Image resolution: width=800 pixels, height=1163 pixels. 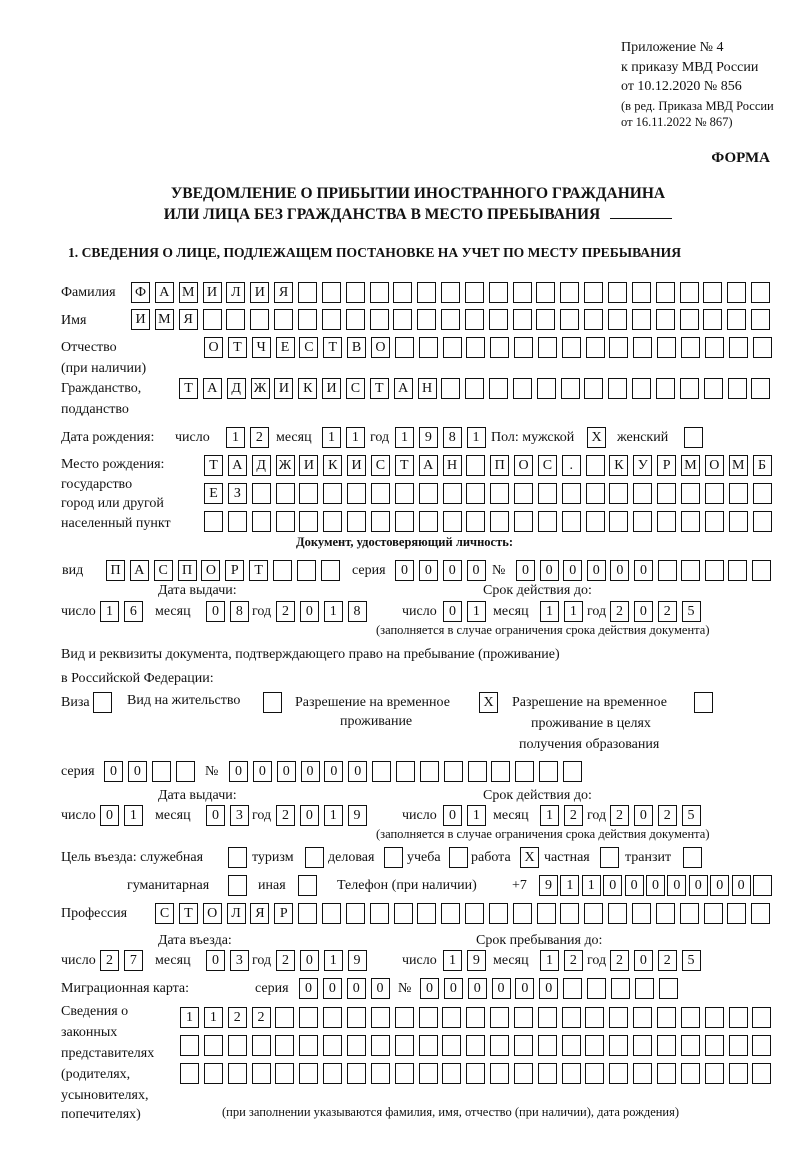 What do you see at coordinates (357, 611) in the screenshot?
I see `input-cell: 8` at bounding box center [357, 611].